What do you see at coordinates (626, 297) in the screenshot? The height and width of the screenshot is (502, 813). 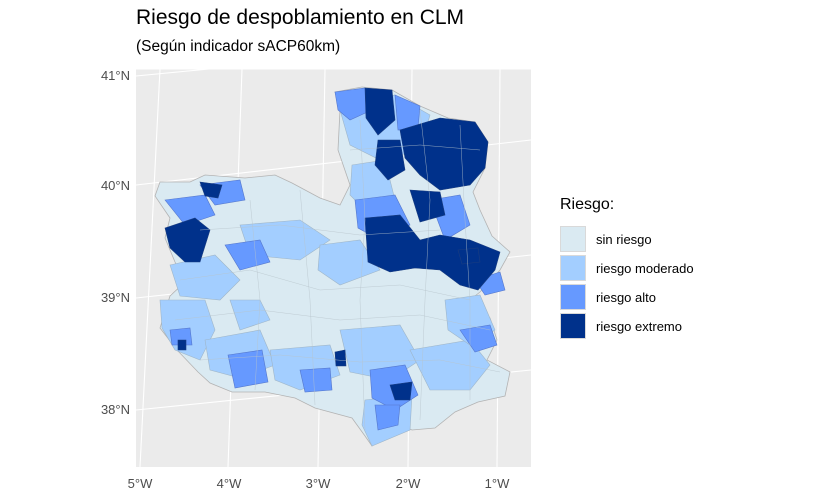 I see `legend-label: riesgo alto` at bounding box center [626, 297].